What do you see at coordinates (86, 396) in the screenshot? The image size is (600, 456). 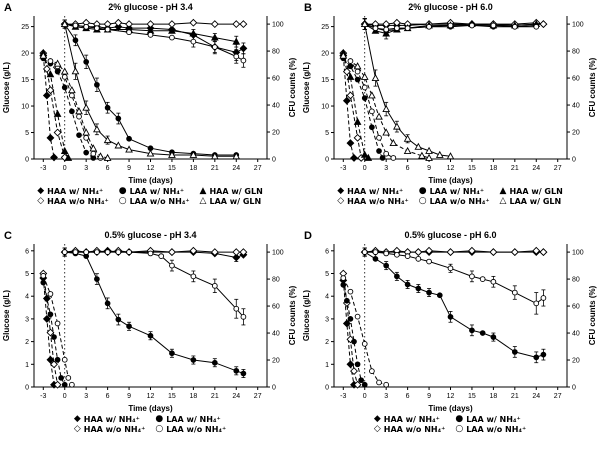 I see `x-tick-label: 3` at bounding box center [86, 396].